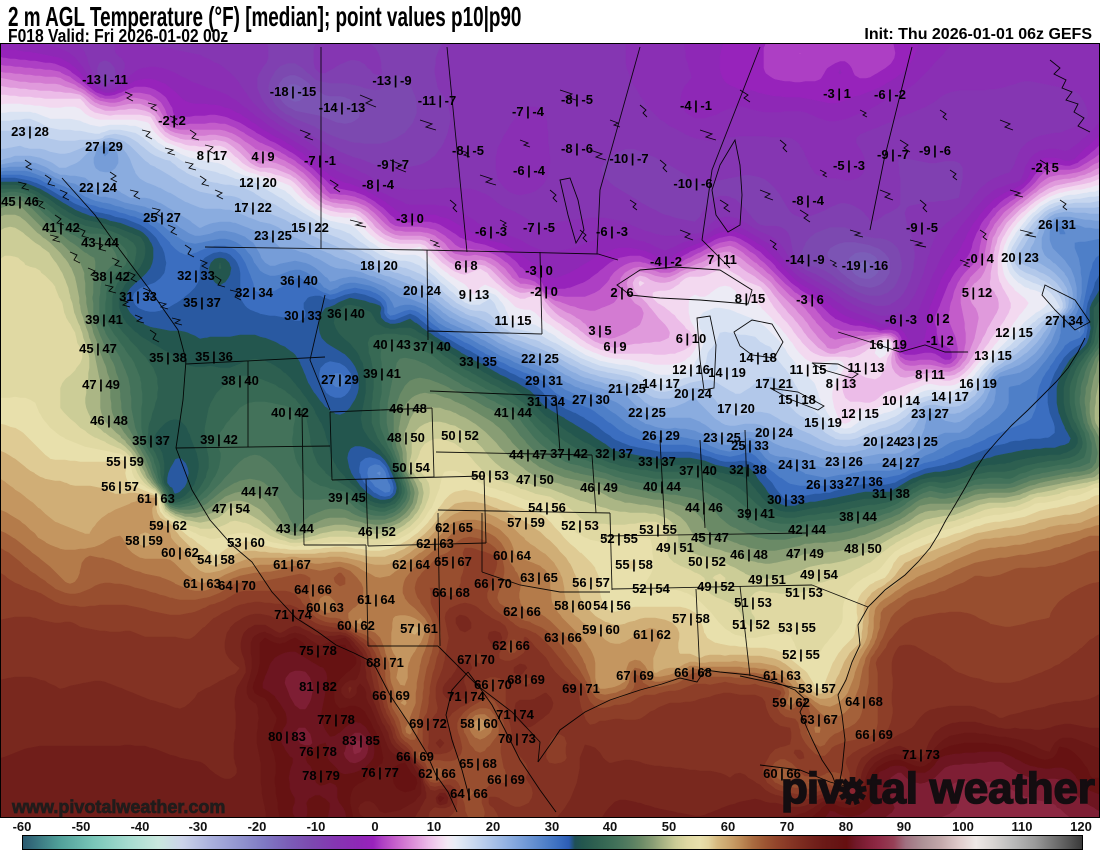 Image resolution: width=1100 pixels, height=850 pixels. What do you see at coordinates (612, 231) in the screenshot?
I see `svg-text: -6 | -3` at bounding box center [612, 231].